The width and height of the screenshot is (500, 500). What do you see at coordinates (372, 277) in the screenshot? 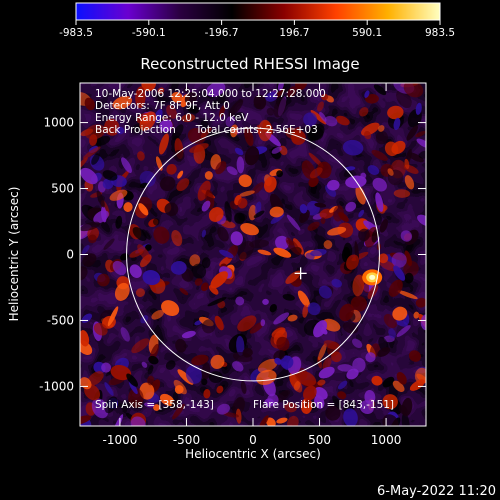
I see `flare-peak` at bounding box center [372, 277].